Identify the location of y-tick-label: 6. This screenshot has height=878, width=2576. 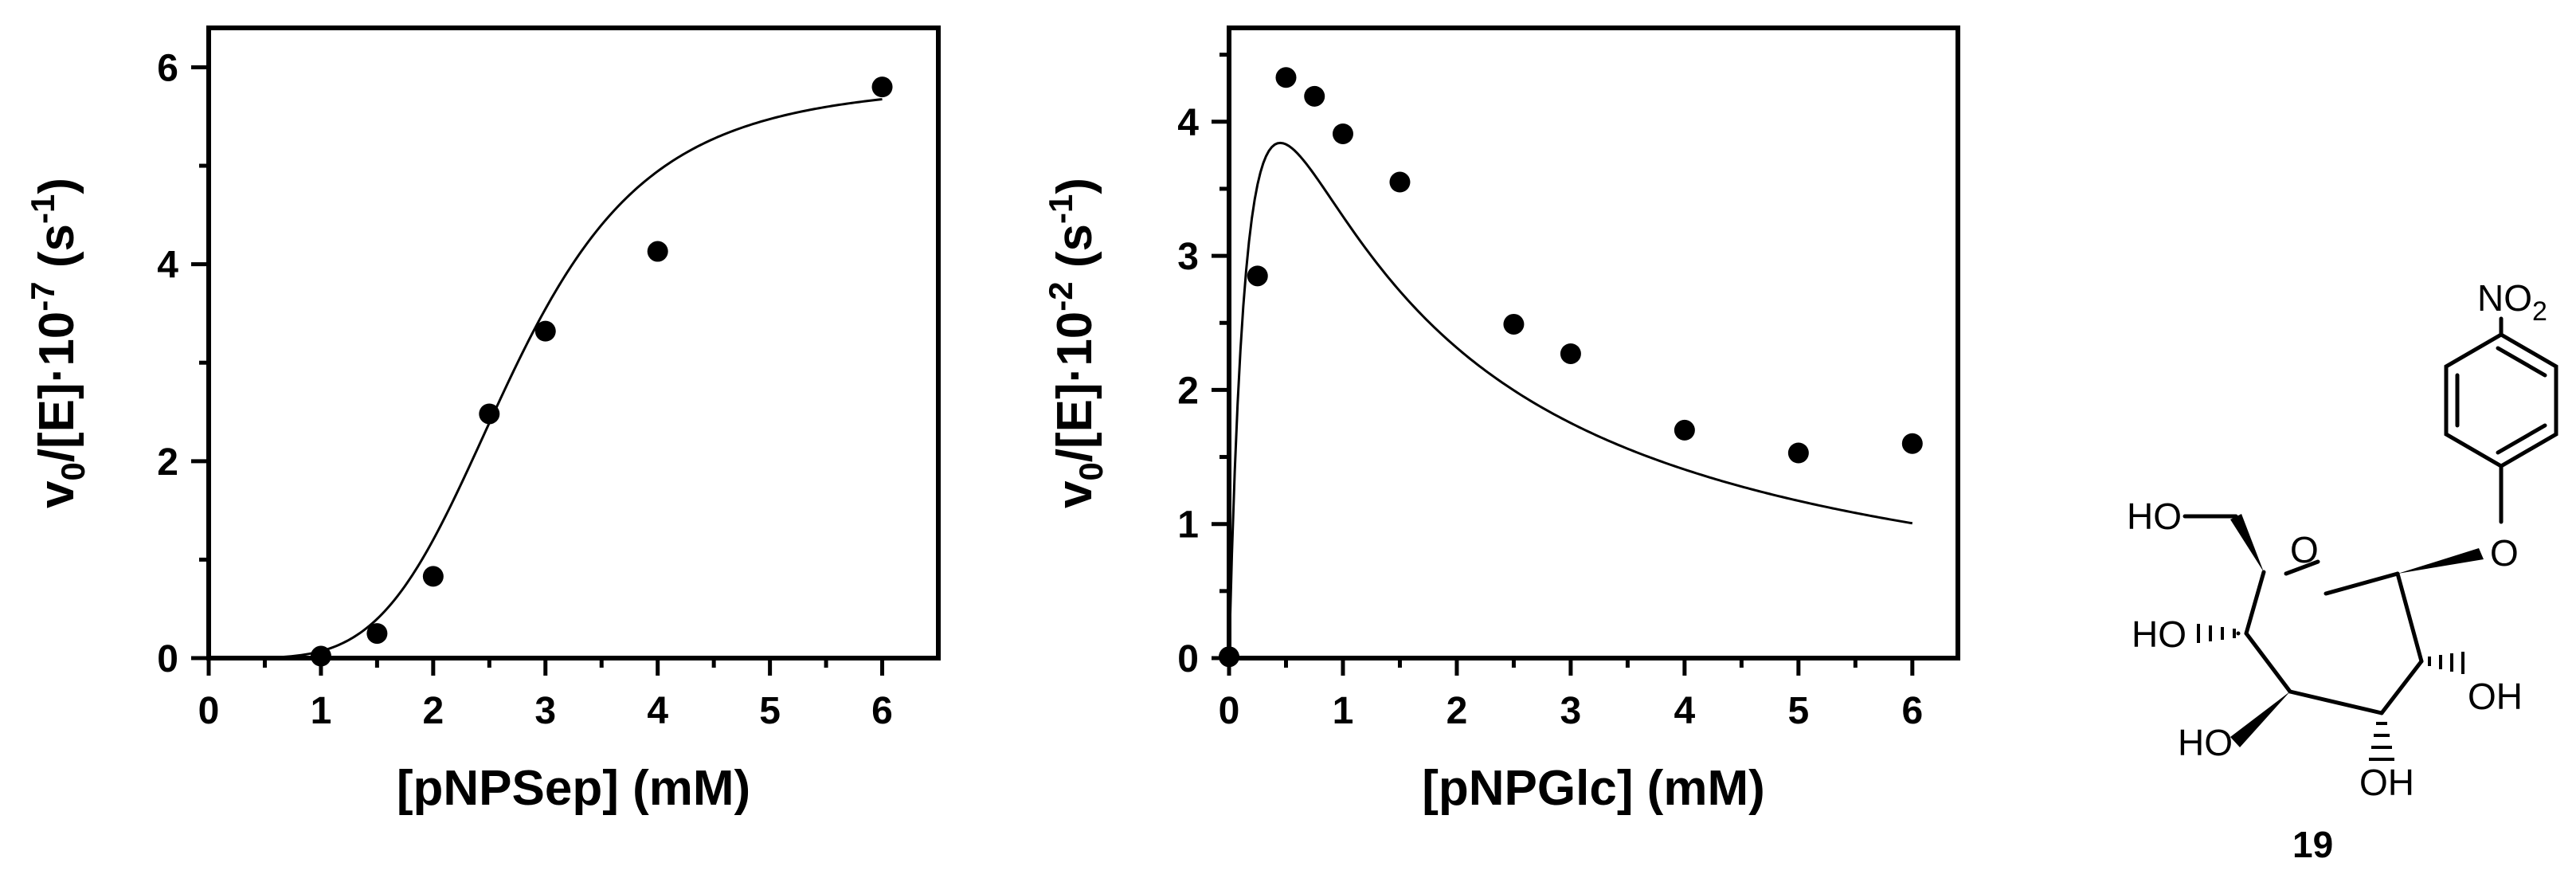
(167, 68).